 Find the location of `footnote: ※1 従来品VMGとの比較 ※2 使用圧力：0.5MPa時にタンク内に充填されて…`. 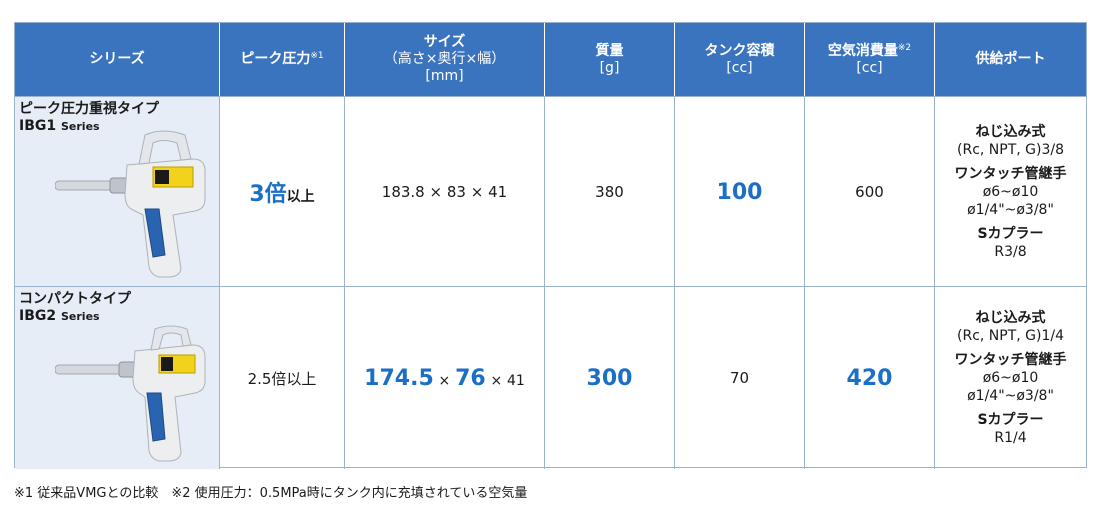

footnote: ※1 従来品VMGとの比較 ※2 使用圧力：0.5MPa時にタンク内に充填されて… is located at coordinates (271, 493).